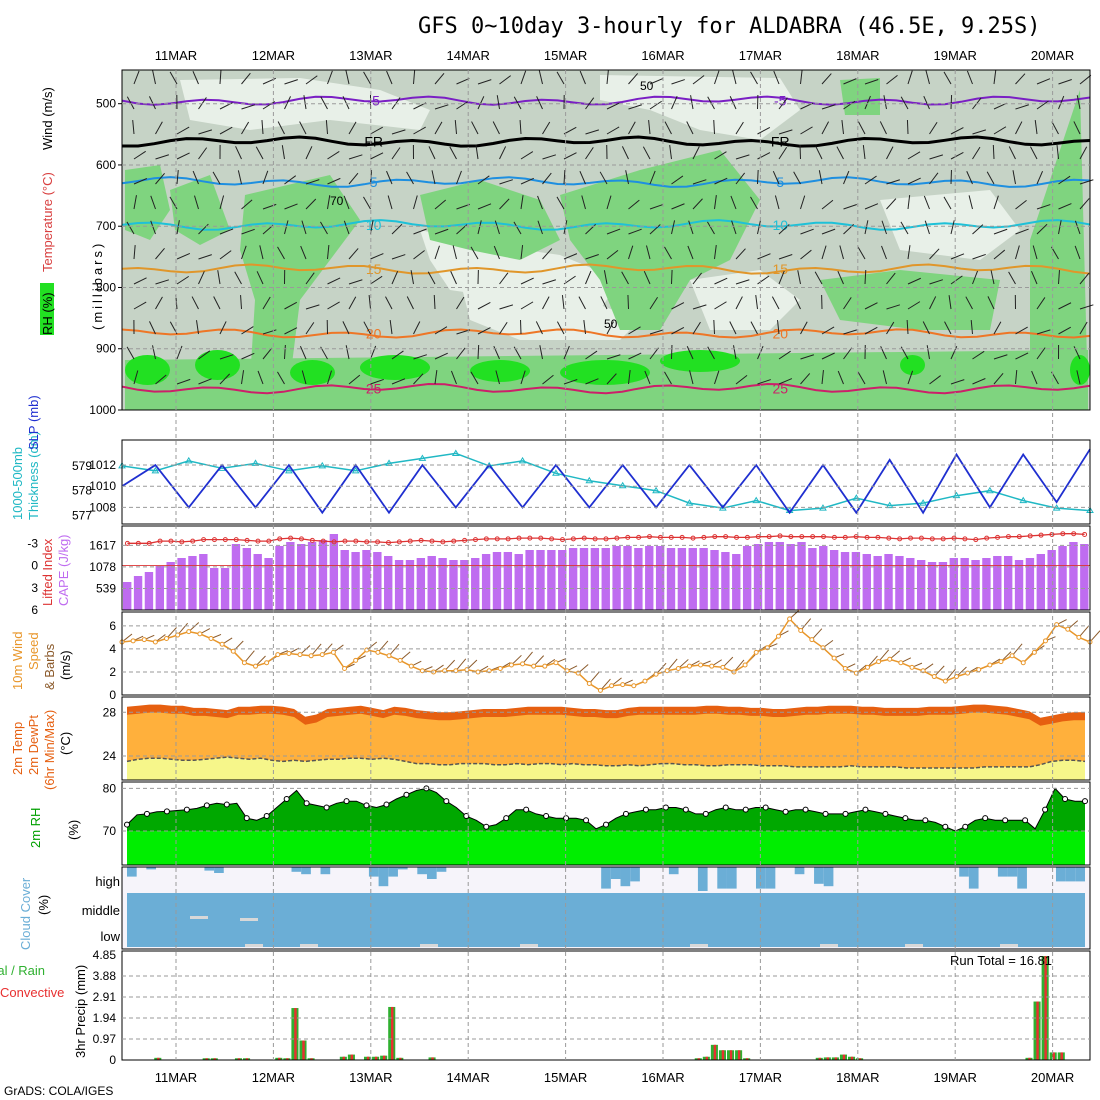  Describe the element at coordinates (32, 992) in the screenshot. I see `precip-conv-label: Convective` at that location.